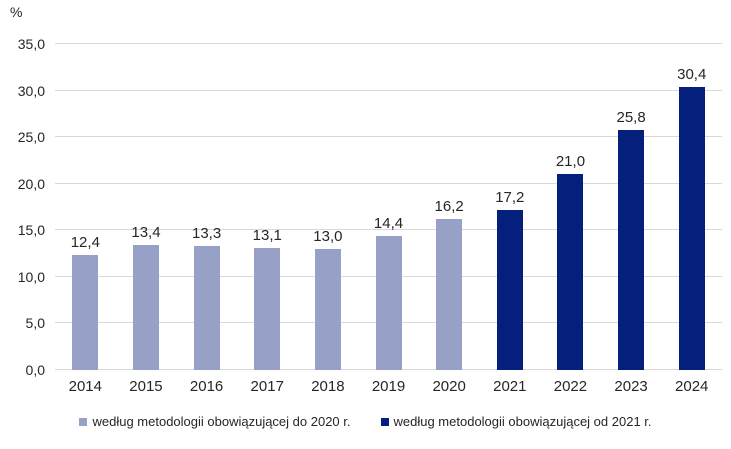 The image size is (731, 449). Describe the element at coordinates (146, 297) in the screenshot. I see `bar-2015: 13,4` at that location.